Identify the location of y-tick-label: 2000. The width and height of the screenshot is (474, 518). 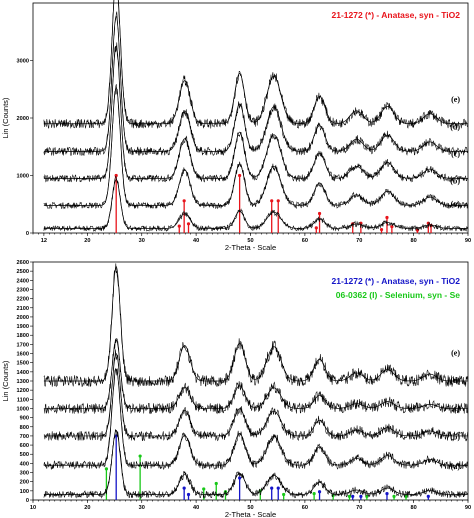
(23, 119).